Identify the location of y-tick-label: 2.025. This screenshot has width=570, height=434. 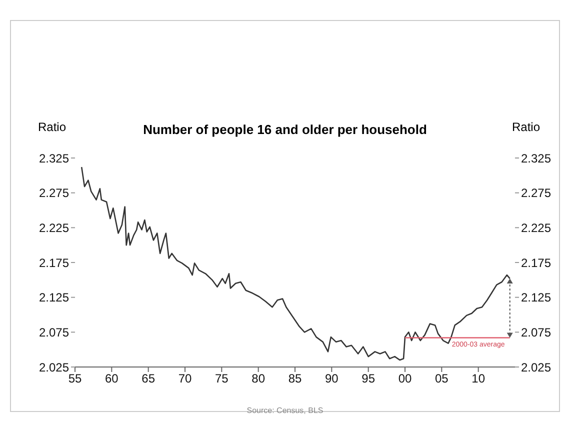
(54, 367).